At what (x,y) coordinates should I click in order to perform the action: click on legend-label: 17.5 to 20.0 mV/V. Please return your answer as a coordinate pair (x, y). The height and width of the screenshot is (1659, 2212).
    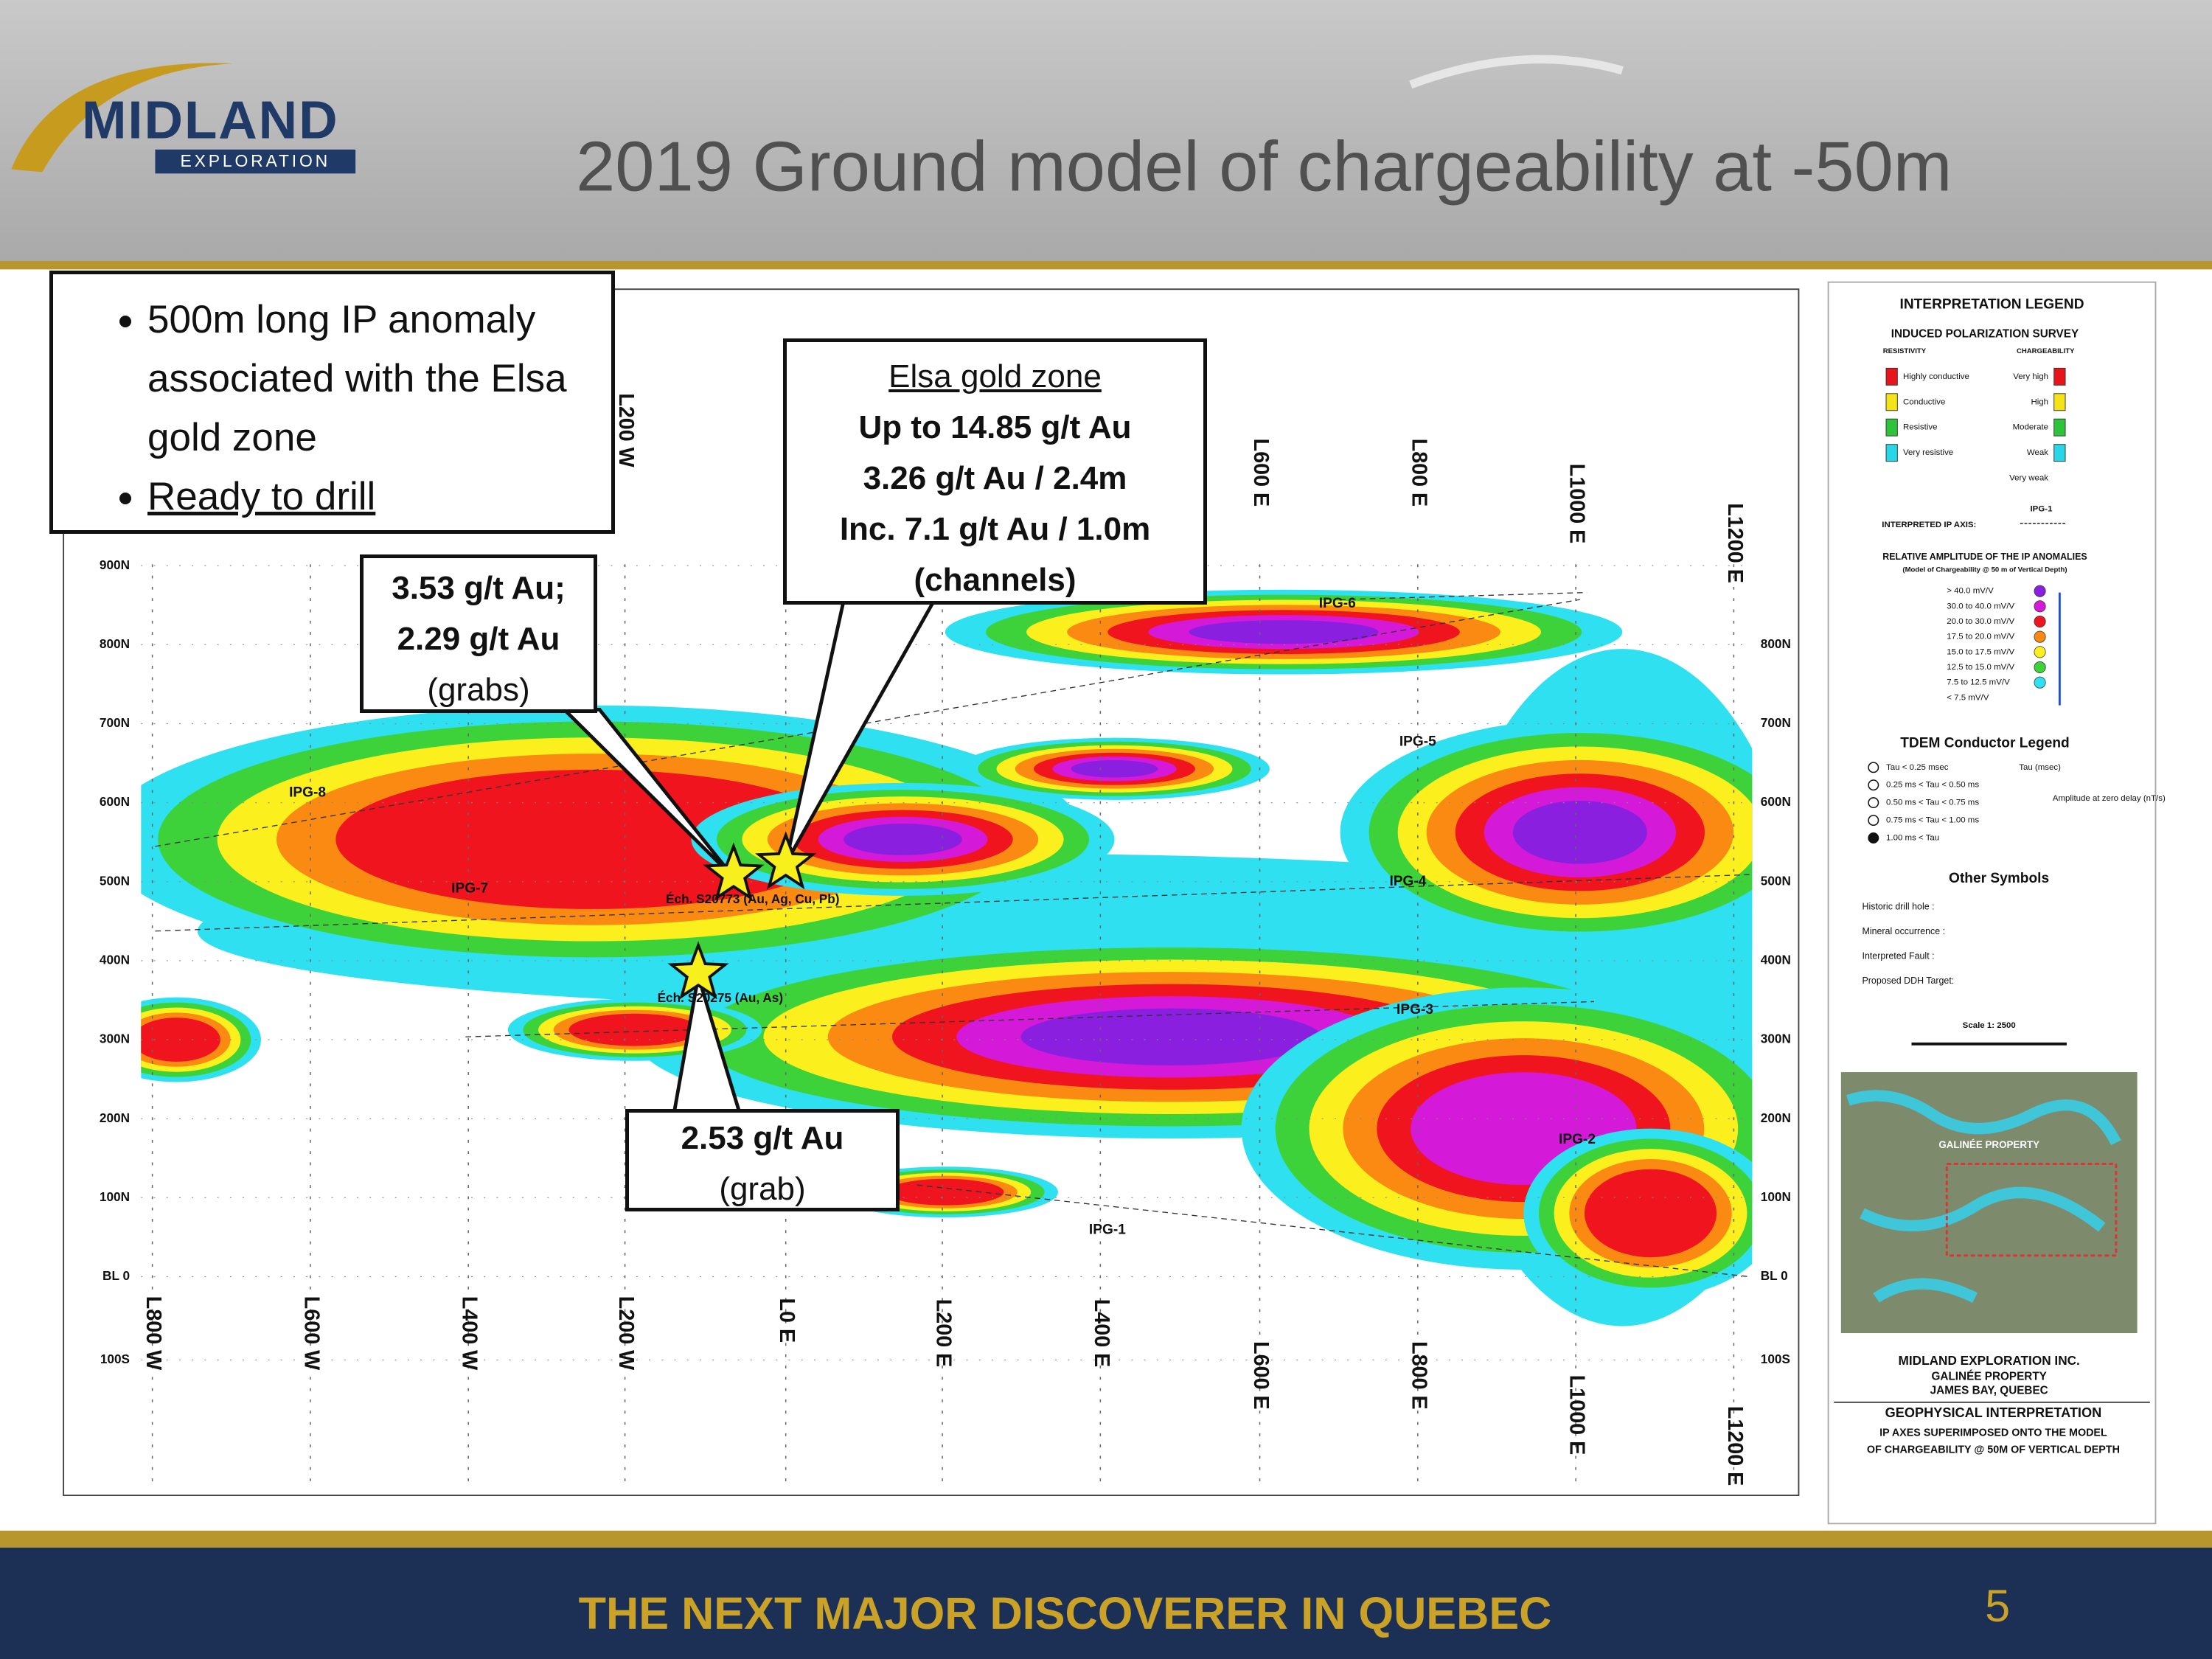
    Looking at the image, I should click on (1980, 637).